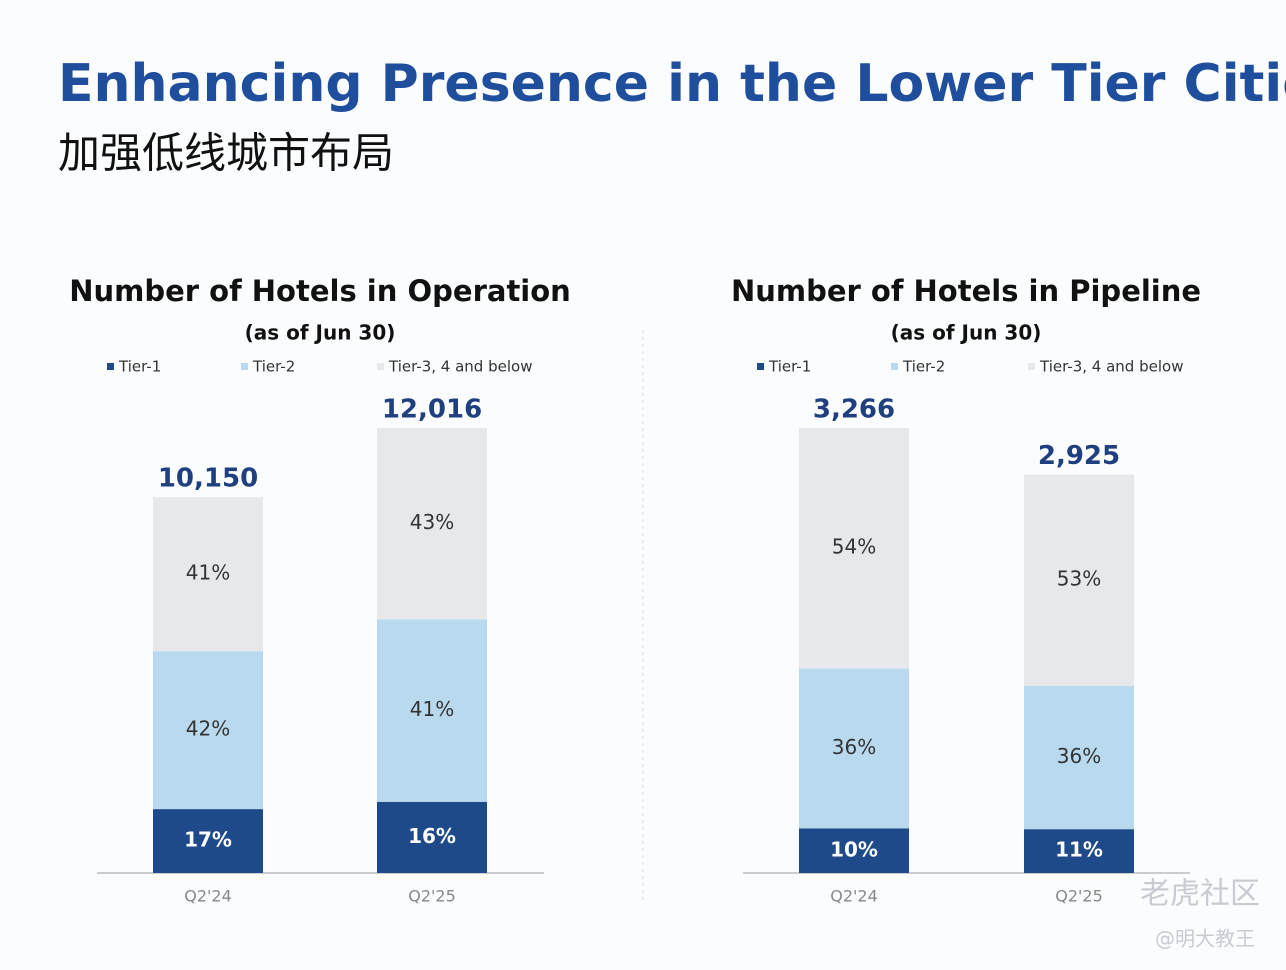 This screenshot has height=970, width=1286. I want to click on segment-label: 54%, so click(854, 547).